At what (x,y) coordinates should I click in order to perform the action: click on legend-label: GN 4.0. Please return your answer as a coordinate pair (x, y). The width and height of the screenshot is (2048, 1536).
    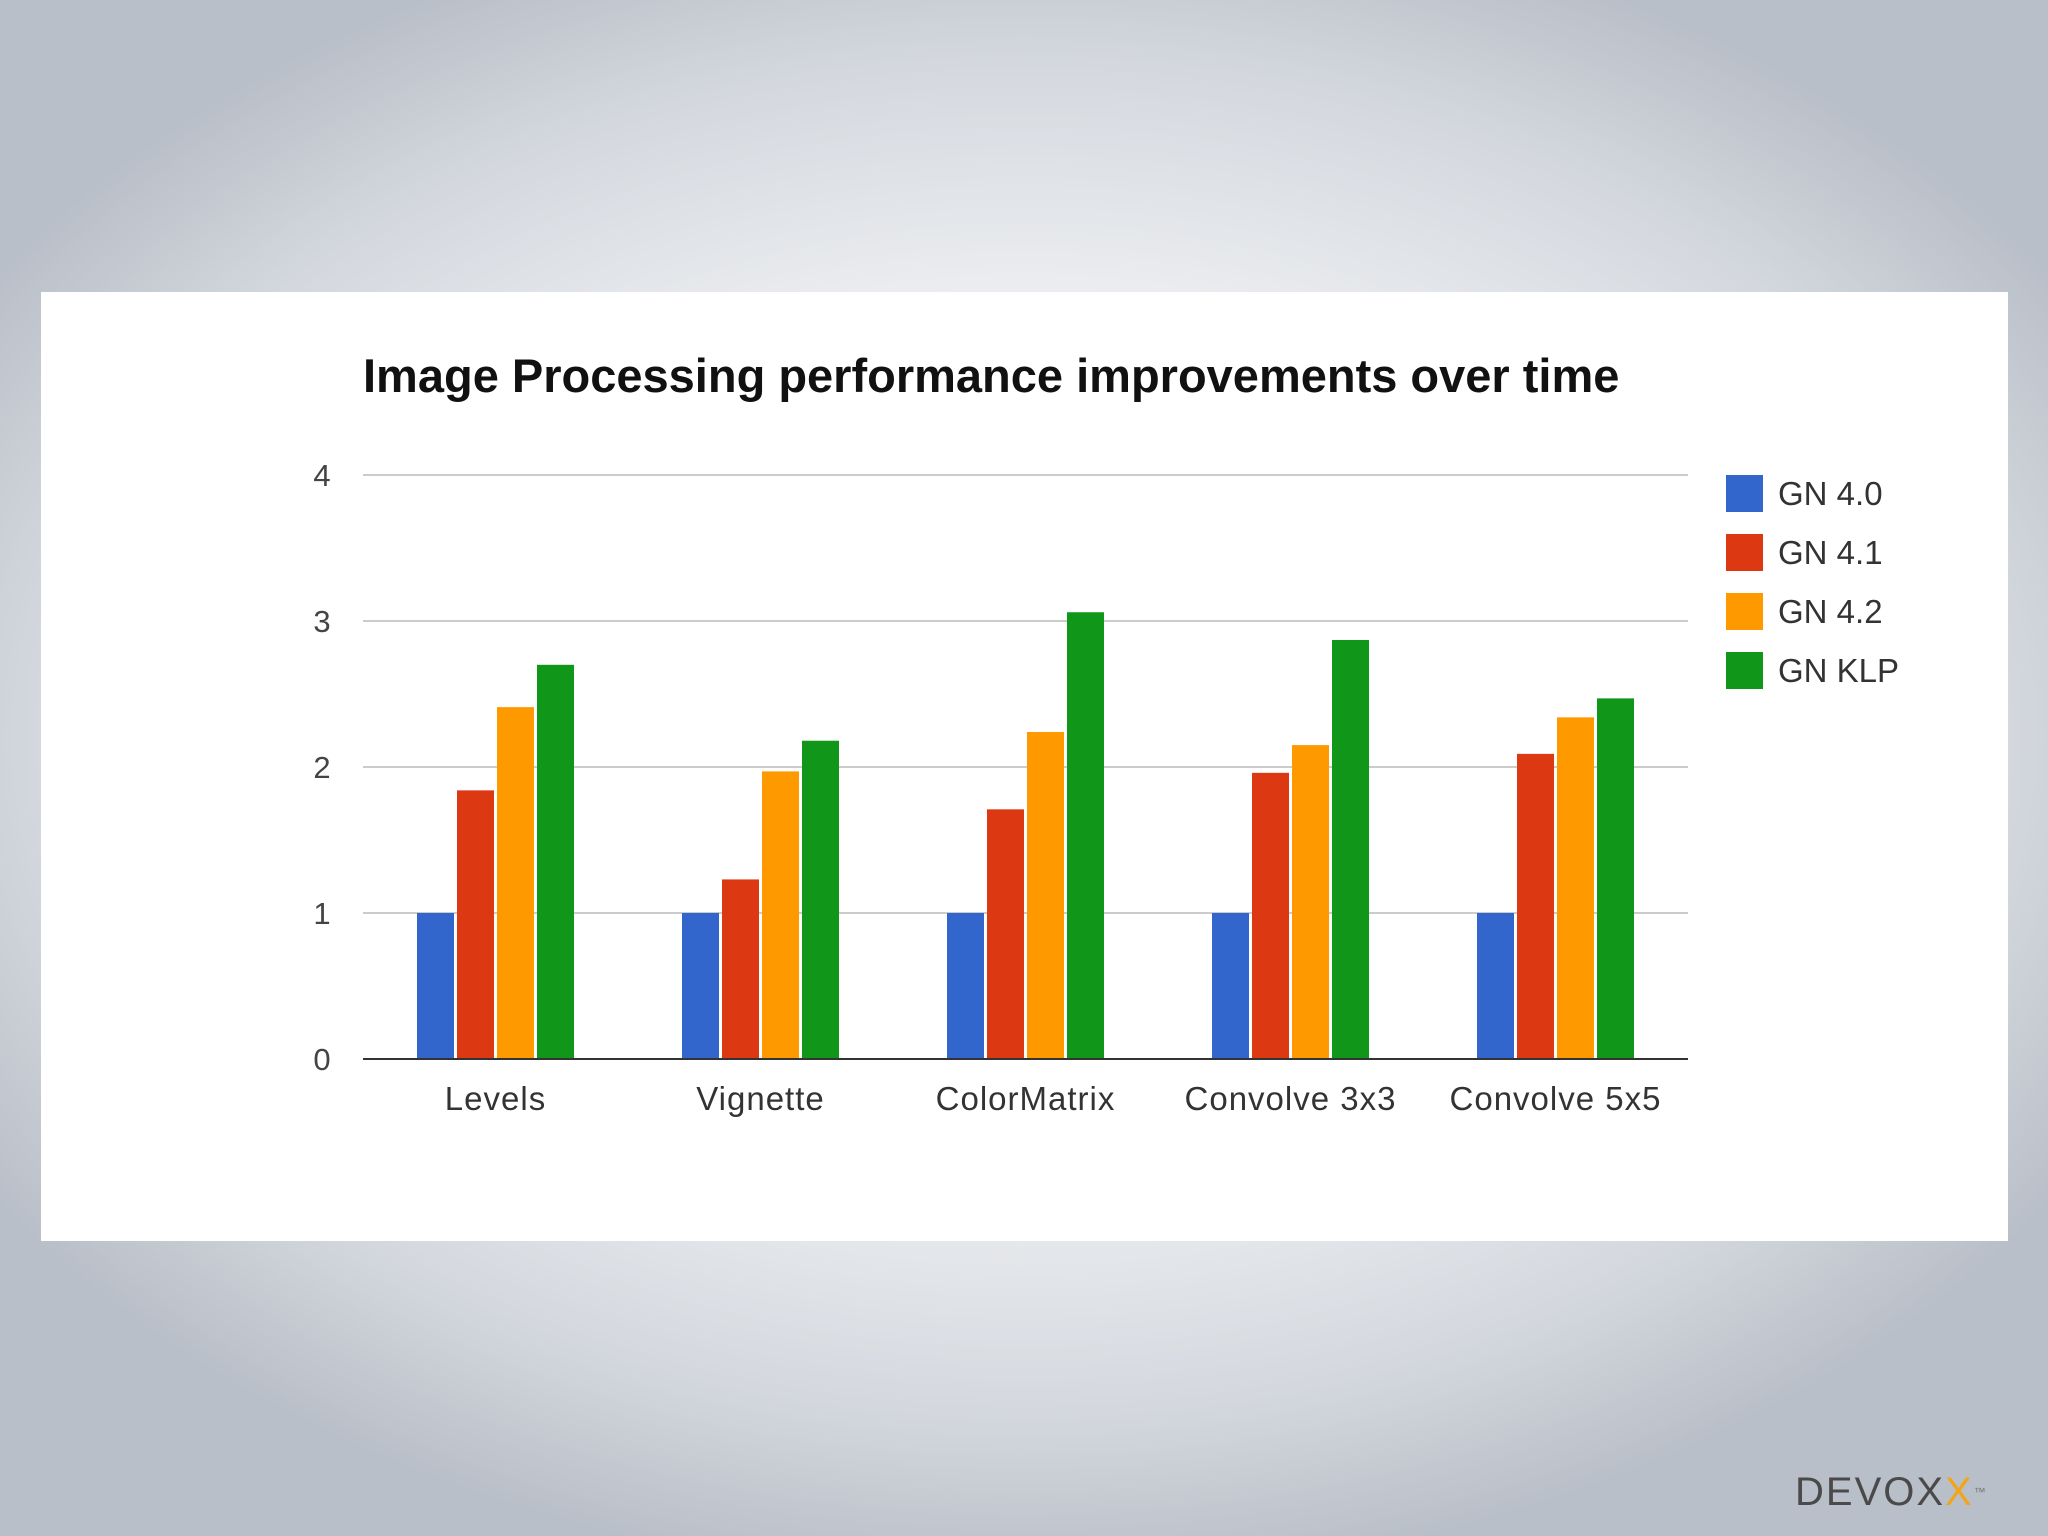
    Looking at the image, I should click on (1830, 493).